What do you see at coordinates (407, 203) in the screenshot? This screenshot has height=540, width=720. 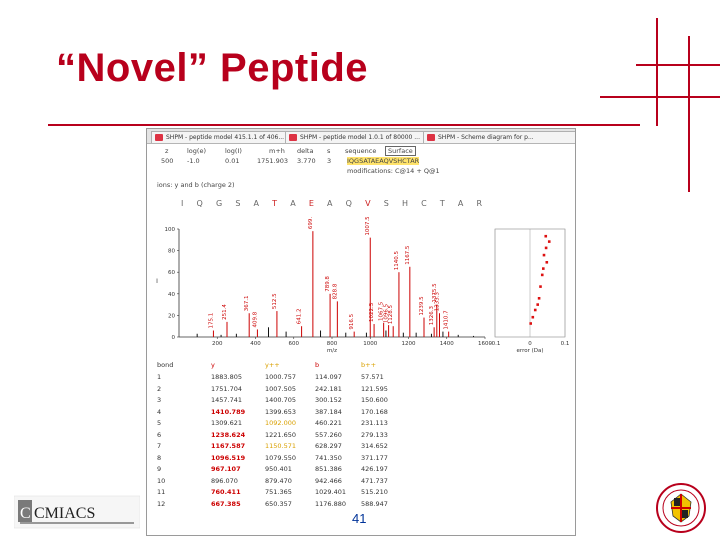 I see `fragment-letter: H` at bounding box center [407, 203].